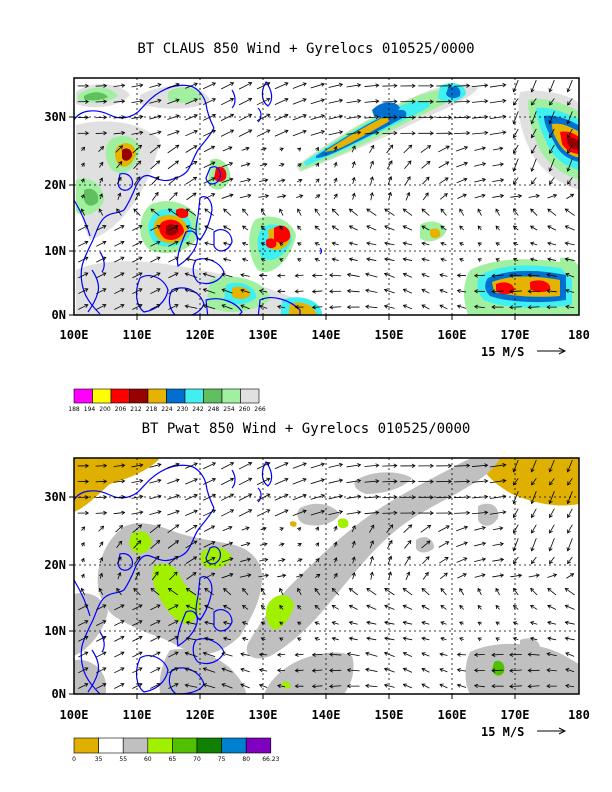  I want to click on lon-label: 120E, so click(200, 335).